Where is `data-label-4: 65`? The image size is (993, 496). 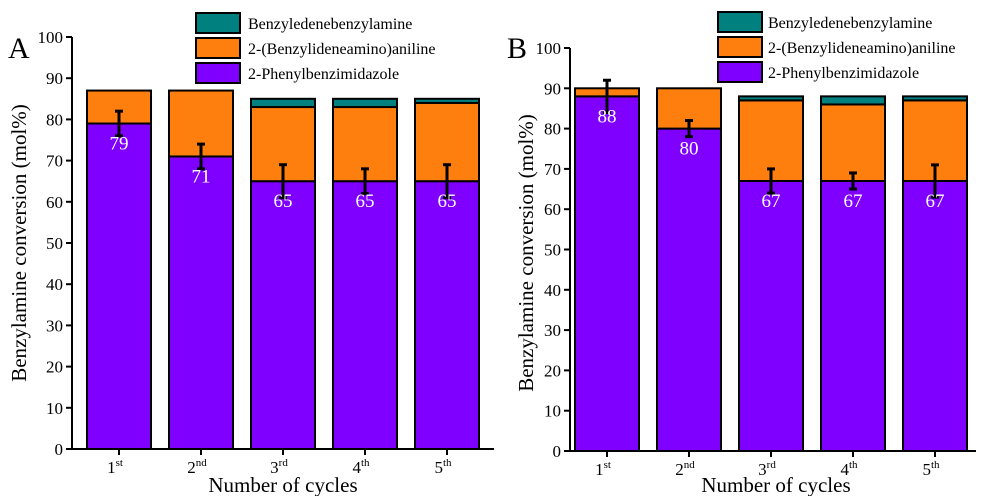
data-label-4: 65 is located at coordinates (365, 201).